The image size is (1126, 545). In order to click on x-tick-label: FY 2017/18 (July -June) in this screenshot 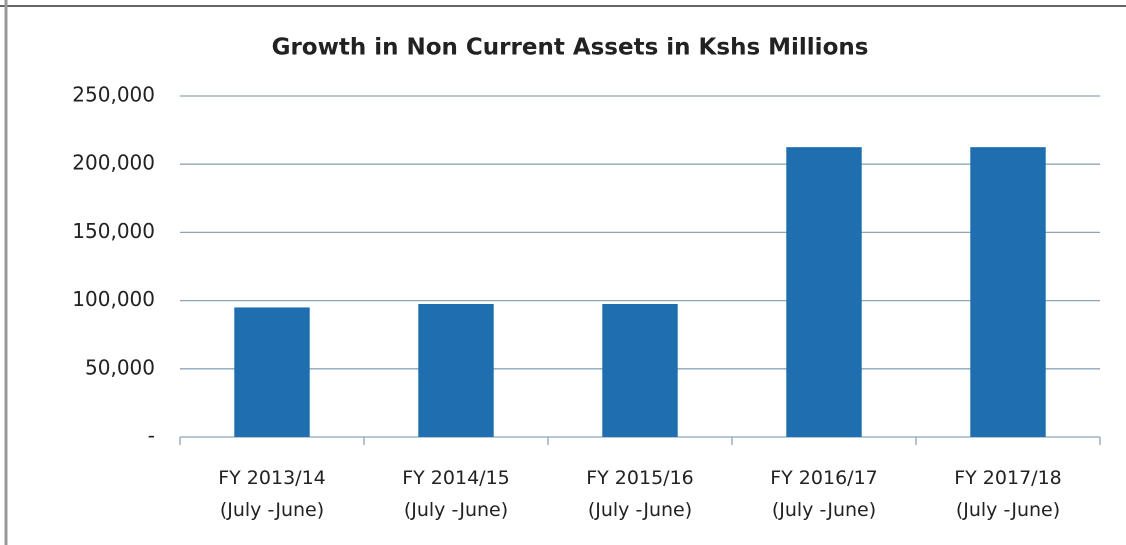, I will do `click(1008, 494)`.